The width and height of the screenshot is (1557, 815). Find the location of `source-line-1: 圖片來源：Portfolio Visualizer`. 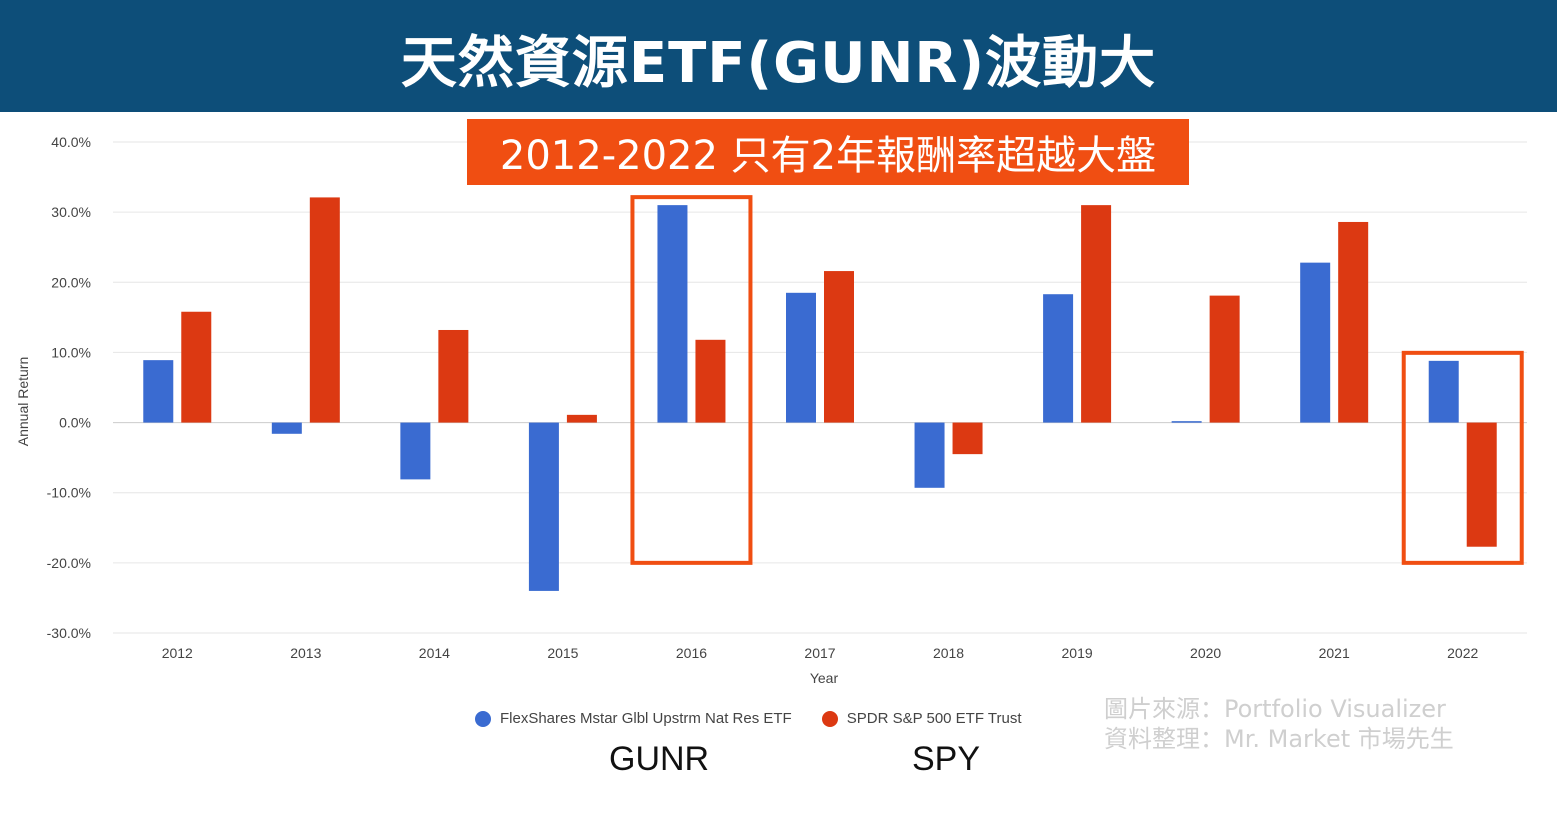

source-line-1: 圖片來源：Portfolio Visualizer is located at coordinates (1275, 709).